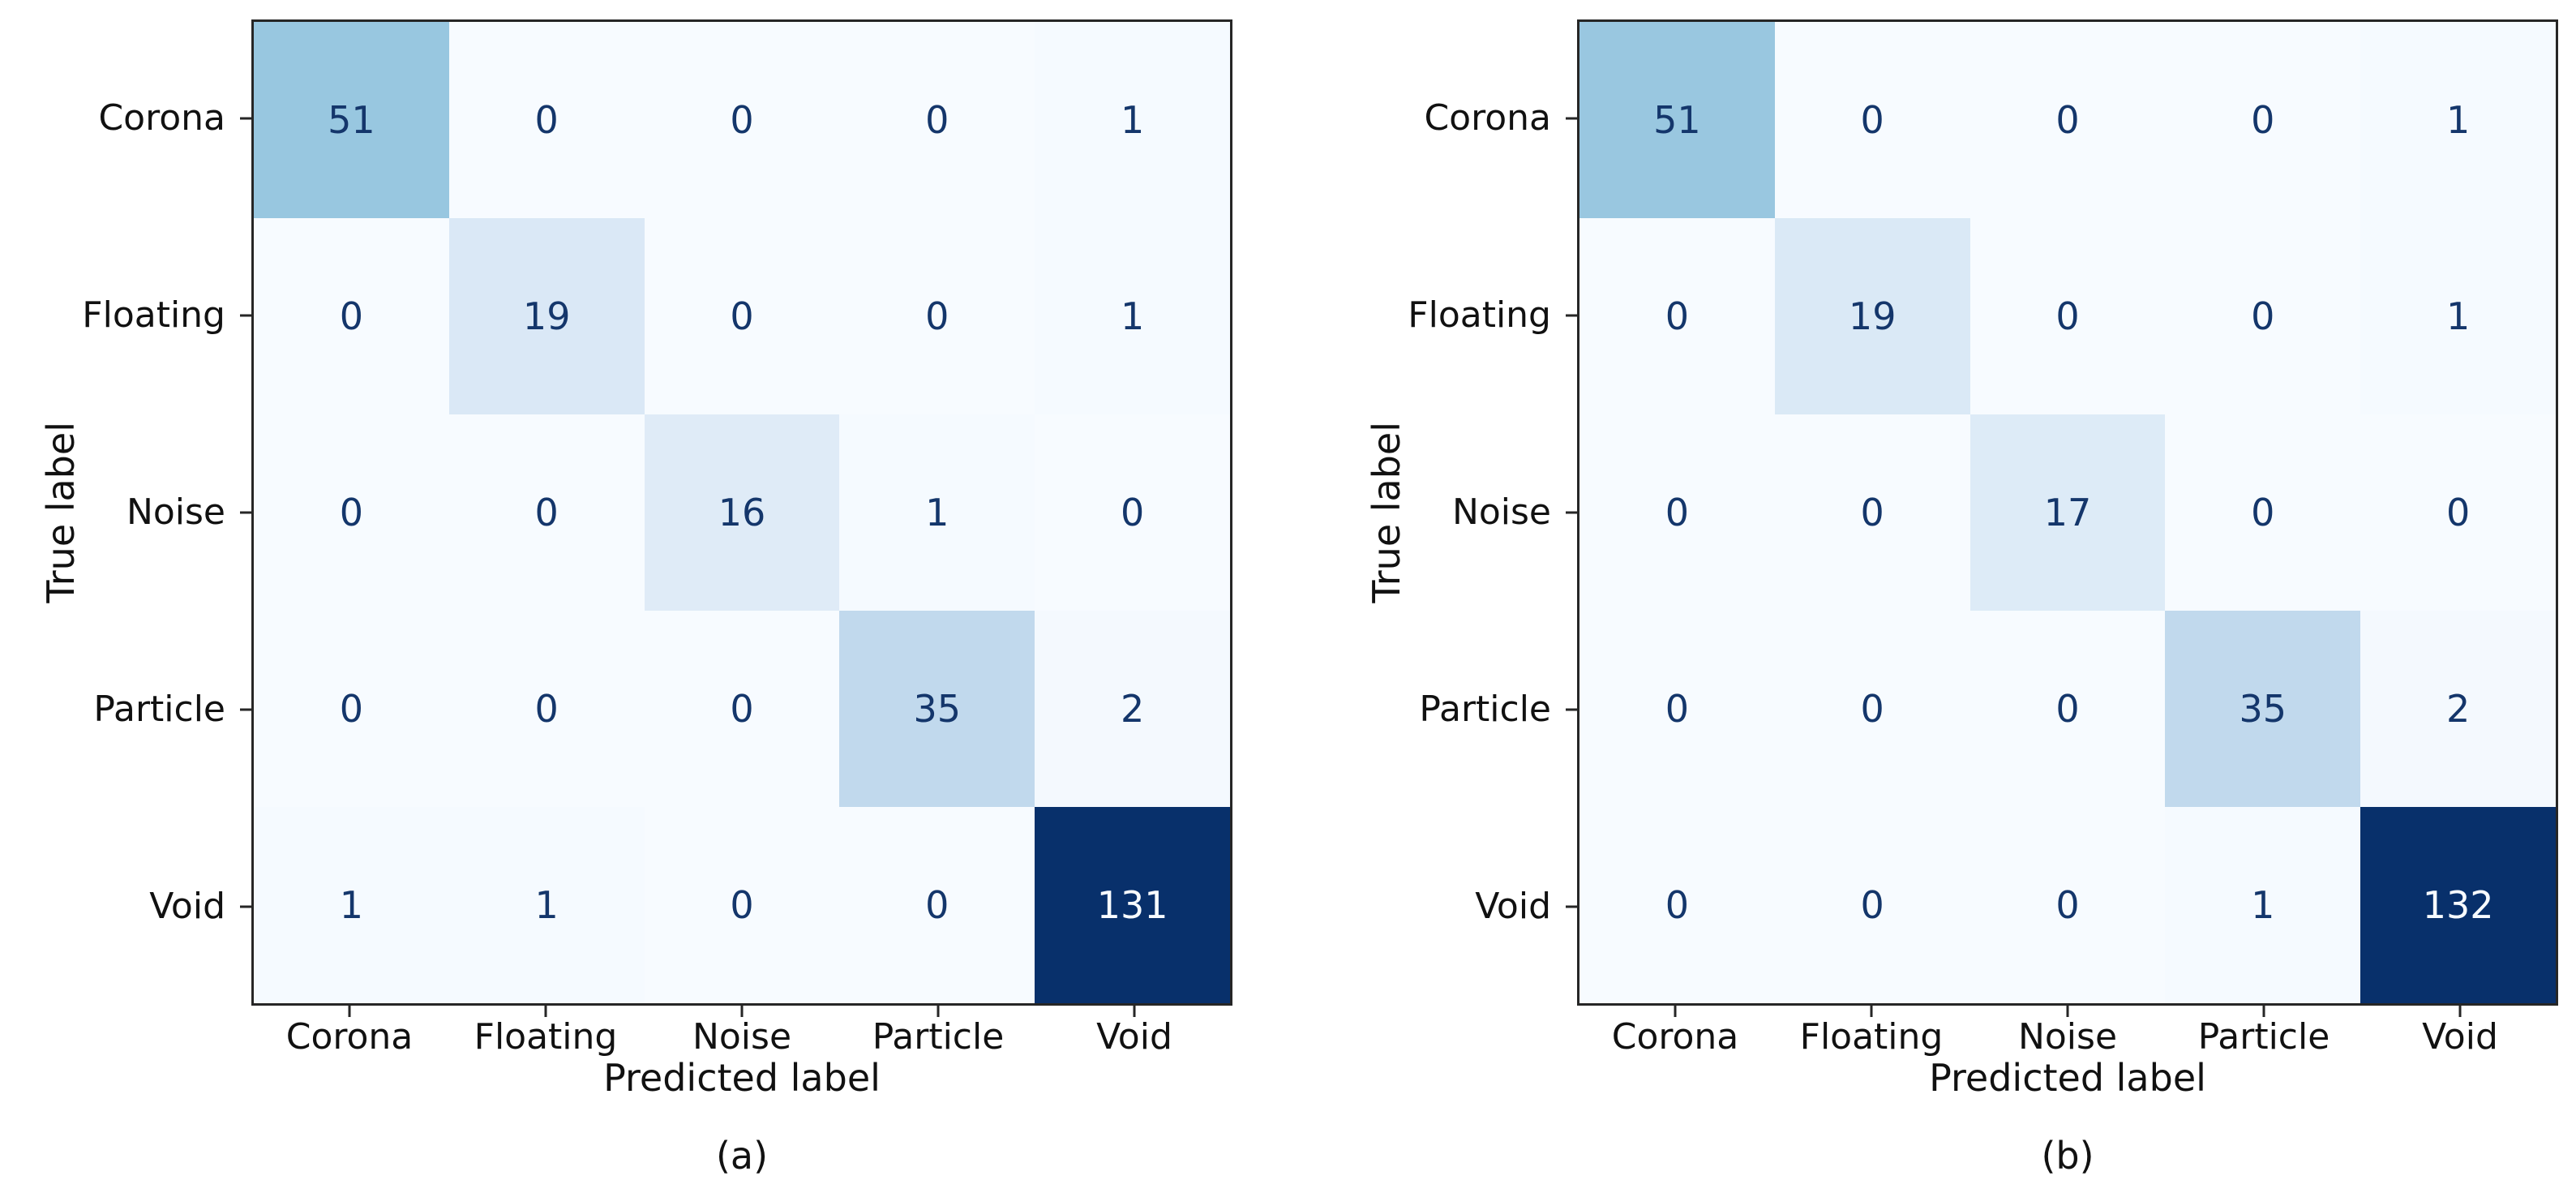 The height and width of the screenshot is (1193, 2576). What do you see at coordinates (742, 1156) in the screenshot?
I see `subfigure-caption-a: (a)` at bounding box center [742, 1156].